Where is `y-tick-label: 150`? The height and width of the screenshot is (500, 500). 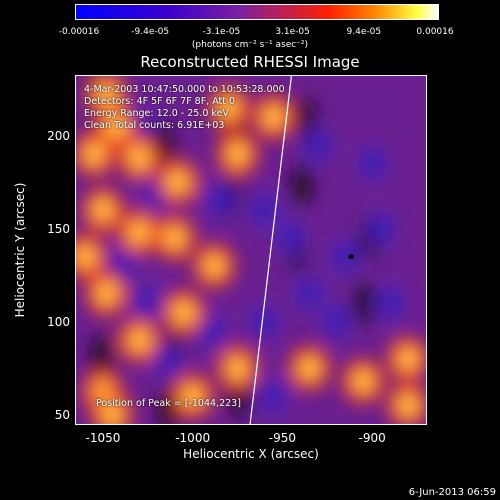 y-tick-label: 150 is located at coordinates (58, 228).